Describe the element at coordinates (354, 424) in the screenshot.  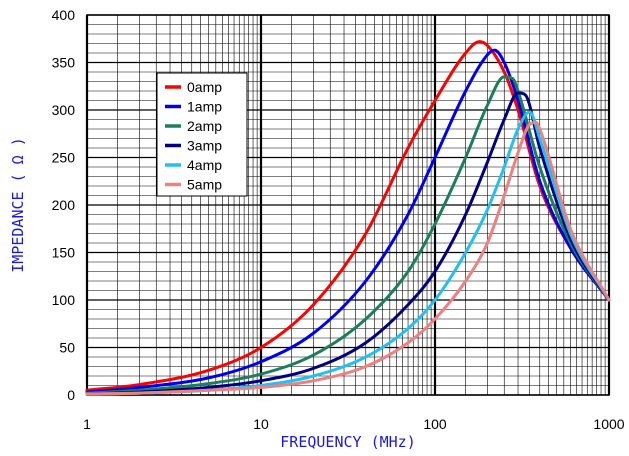
I see `x-tick-labels: 1 10 100 1000` at that location.